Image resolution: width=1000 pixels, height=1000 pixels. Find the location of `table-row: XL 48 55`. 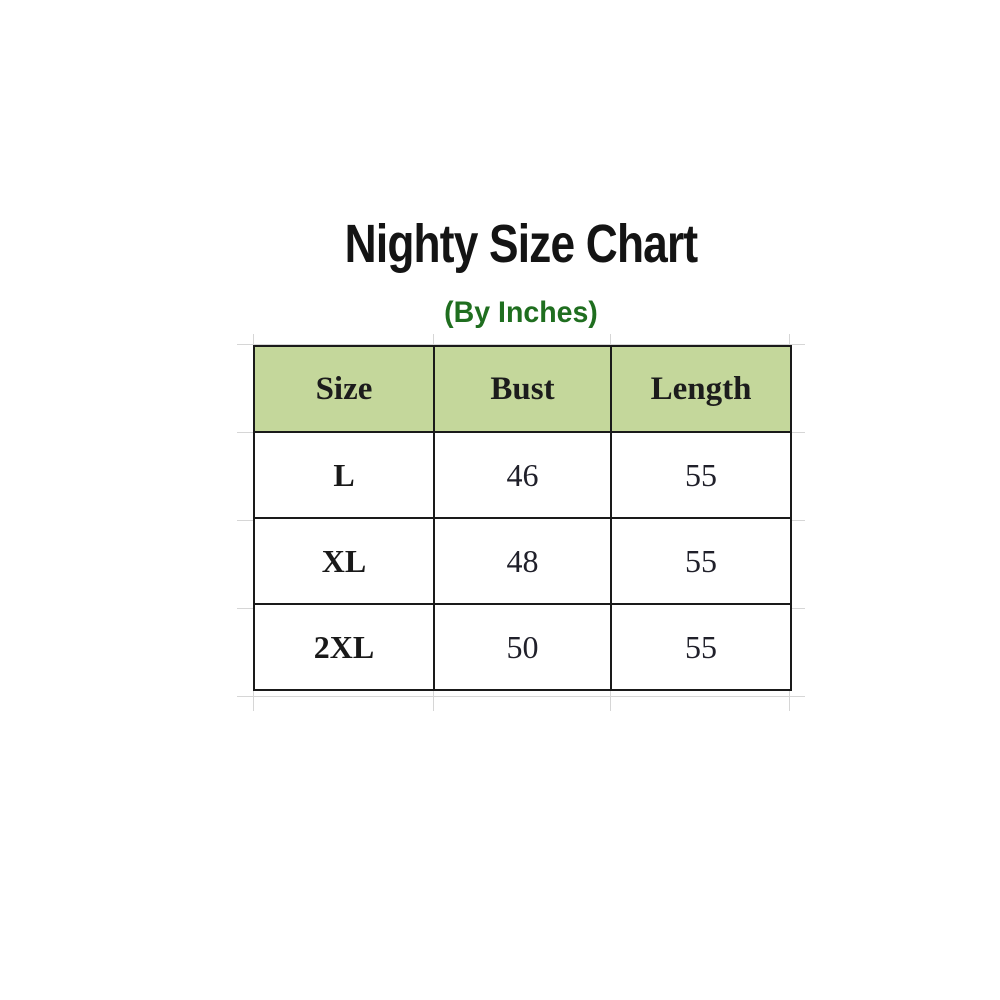

table-row: XL 48 55 is located at coordinates (522, 561).